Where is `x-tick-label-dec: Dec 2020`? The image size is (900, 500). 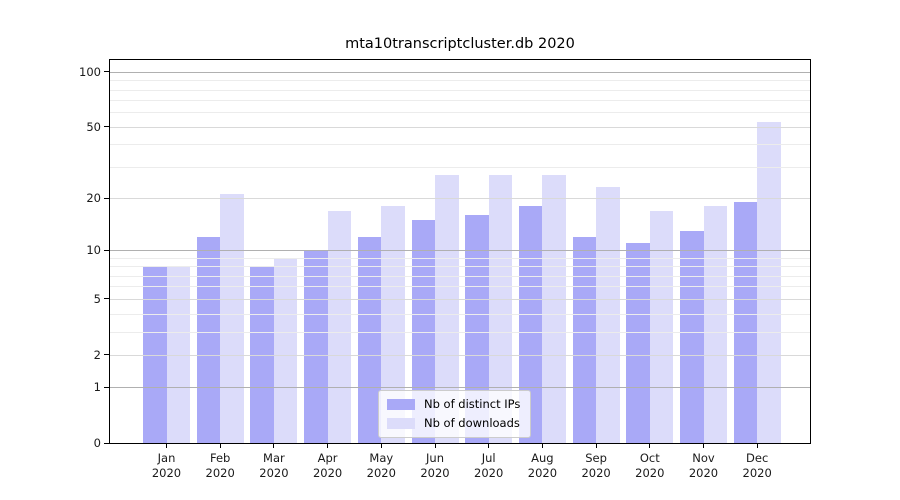 x-tick-label-dec: Dec 2020 is located at coordinates (757, 466).